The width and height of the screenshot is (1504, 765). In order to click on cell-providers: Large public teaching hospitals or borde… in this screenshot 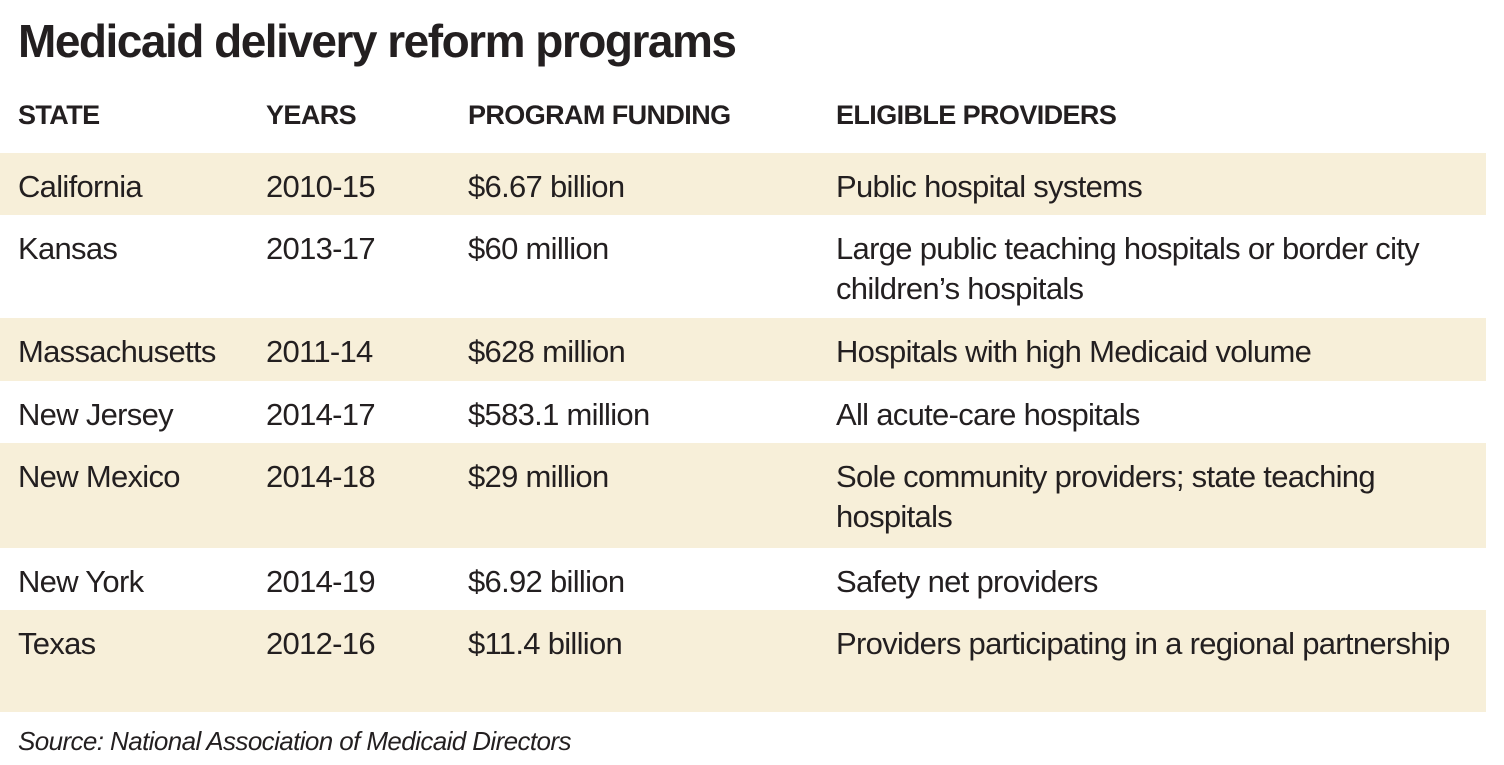, I will do `click(1128, 268)`.